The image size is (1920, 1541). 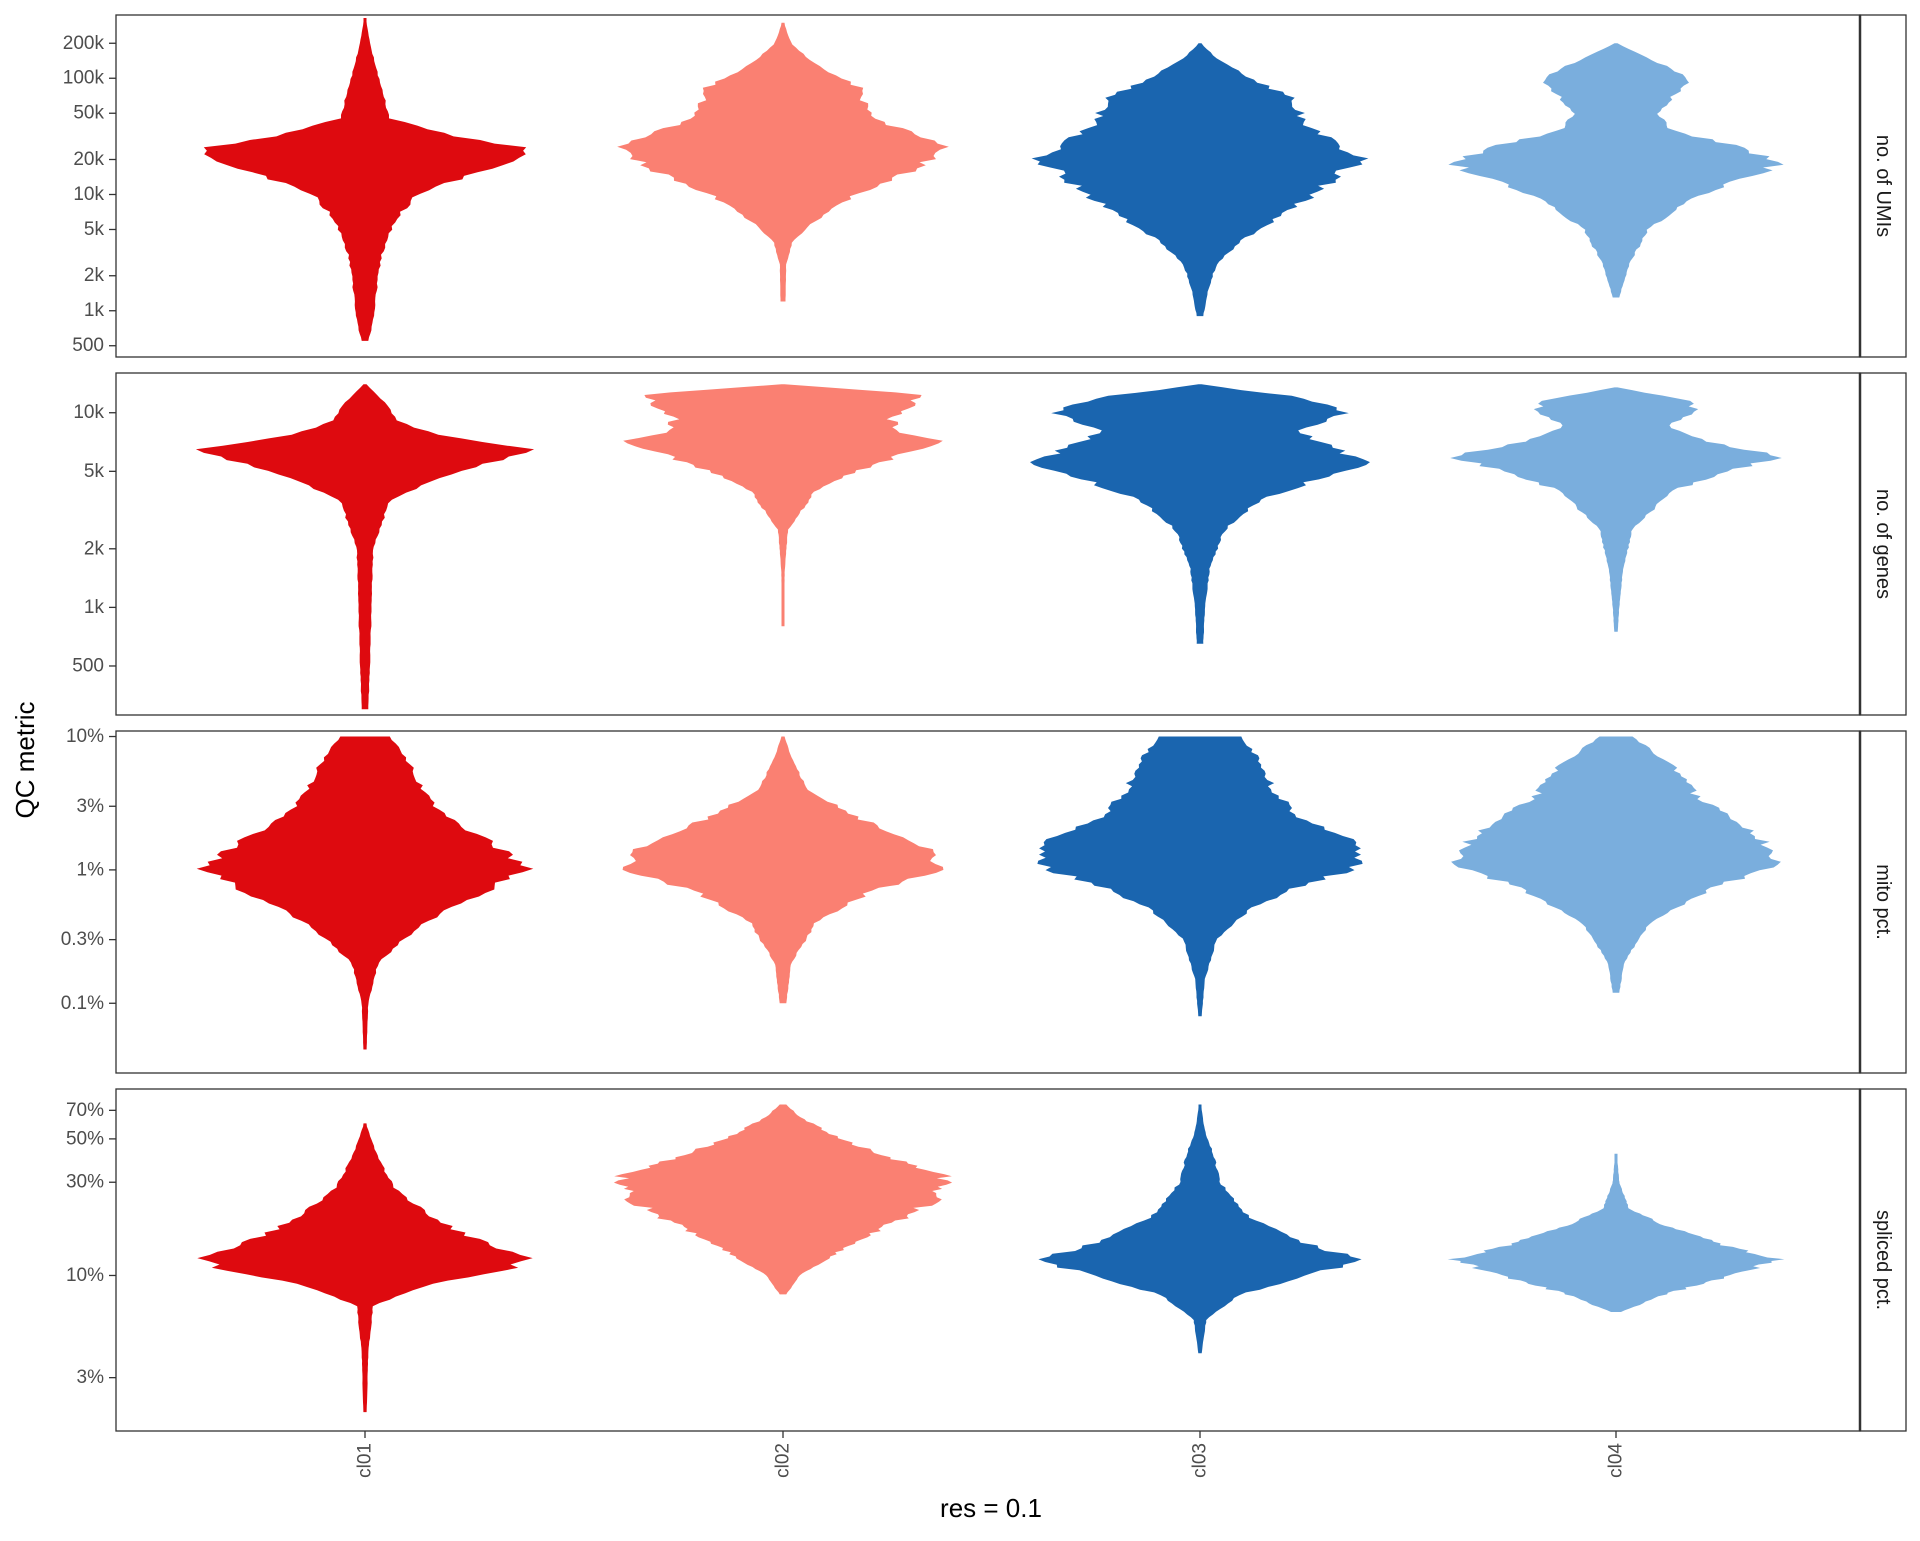 What do you see at coordinates (84, 43) in the screenshot?
I see `y-tick-label: 200k` at bounding box center [84, 43].